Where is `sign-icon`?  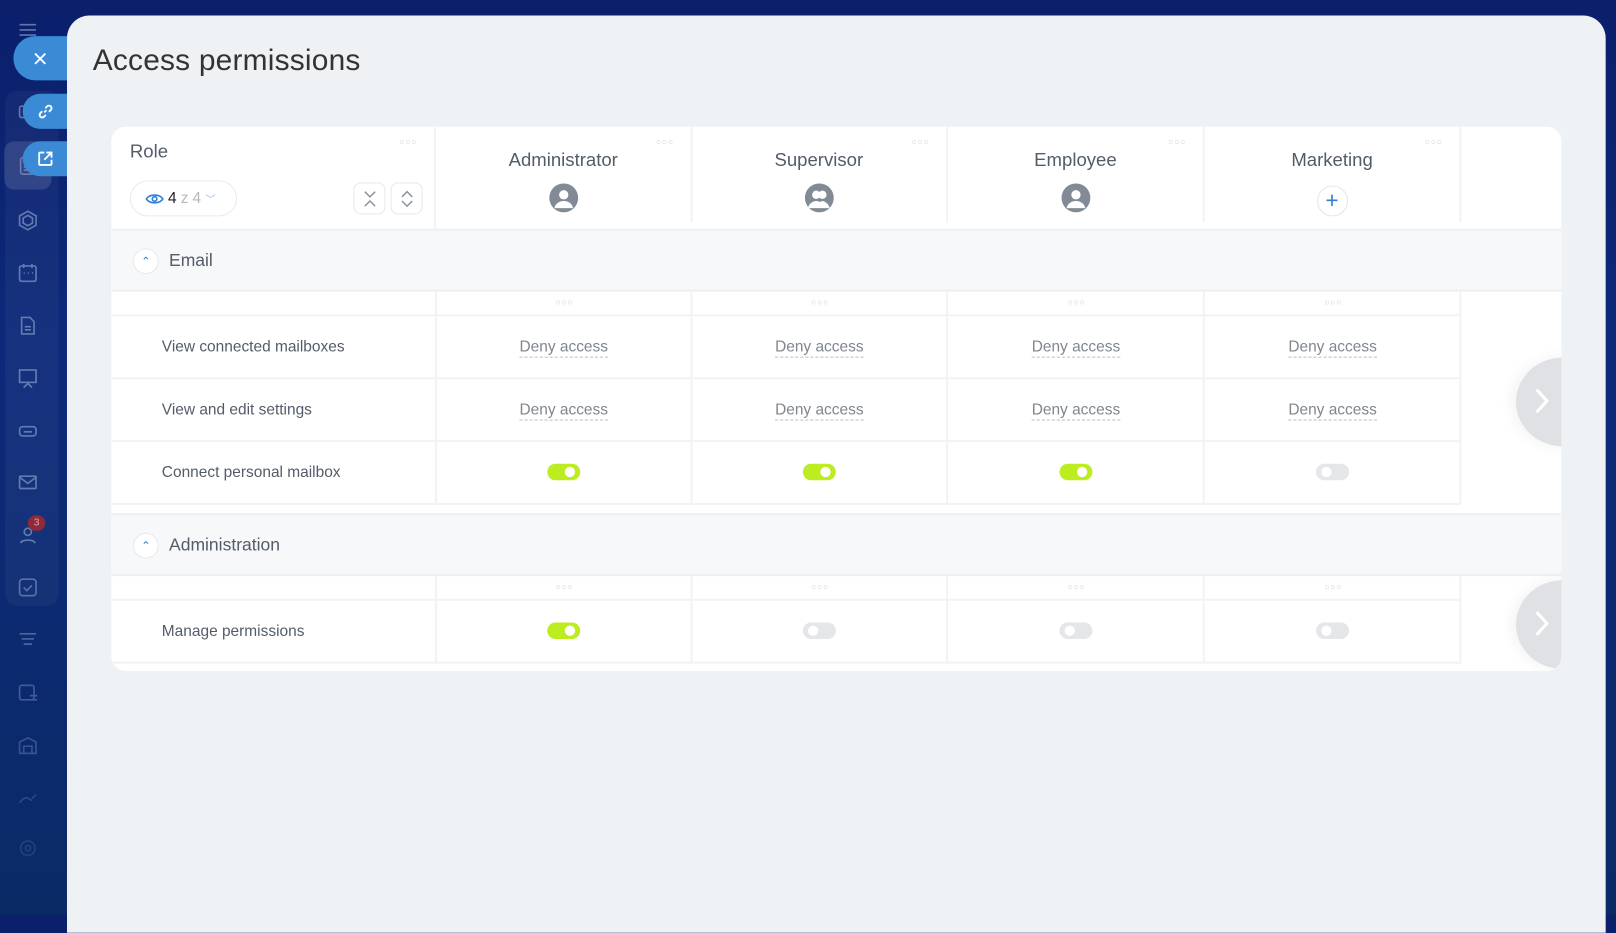
sign-icon is located at coordinates (27, 797).